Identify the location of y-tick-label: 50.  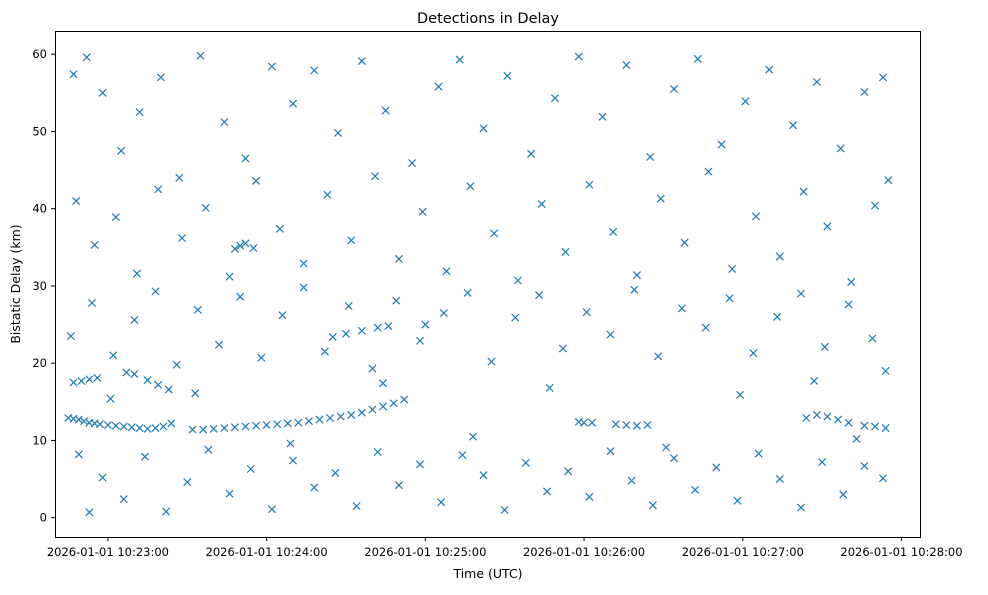
(39, 131).